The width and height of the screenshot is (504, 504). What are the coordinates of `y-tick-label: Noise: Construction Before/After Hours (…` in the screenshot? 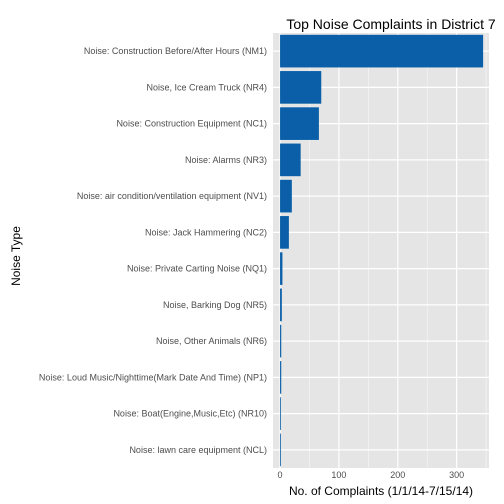 It's located at (175, 51).